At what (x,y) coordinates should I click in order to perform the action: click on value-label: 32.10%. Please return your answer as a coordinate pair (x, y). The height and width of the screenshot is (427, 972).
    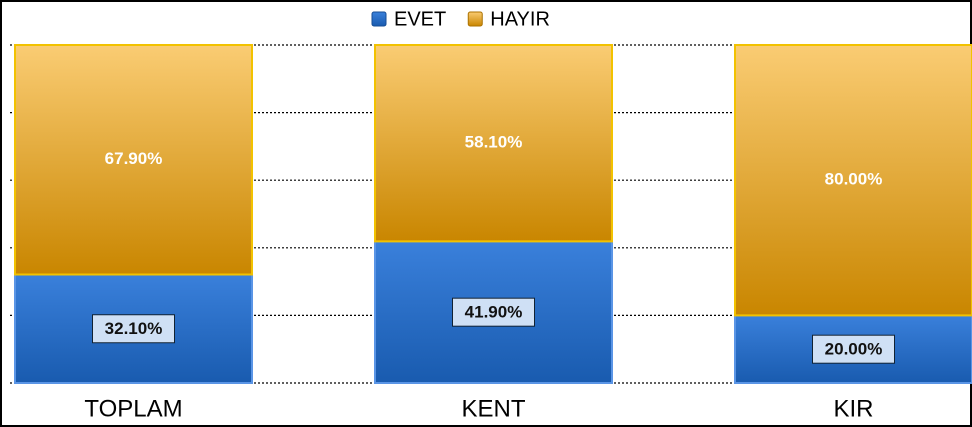
    Looking at the image, I should click on (134, 328).